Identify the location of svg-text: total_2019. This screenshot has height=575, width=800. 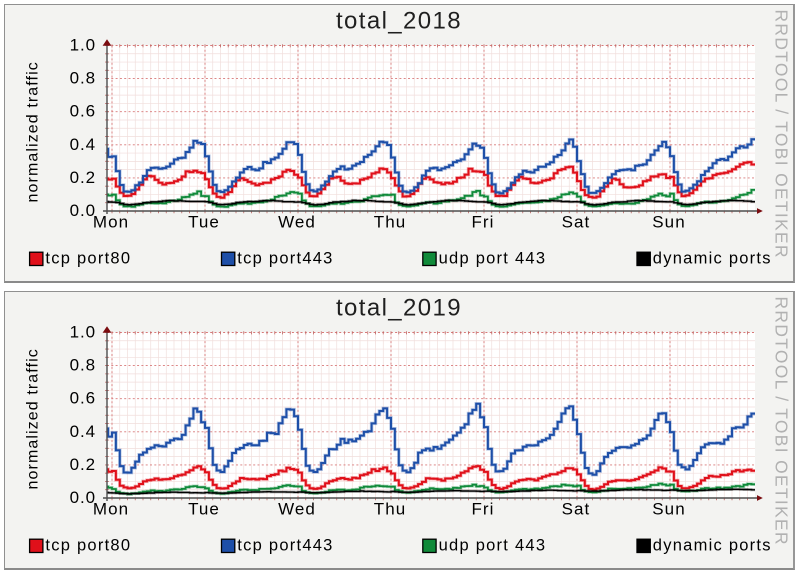
(399, 308).